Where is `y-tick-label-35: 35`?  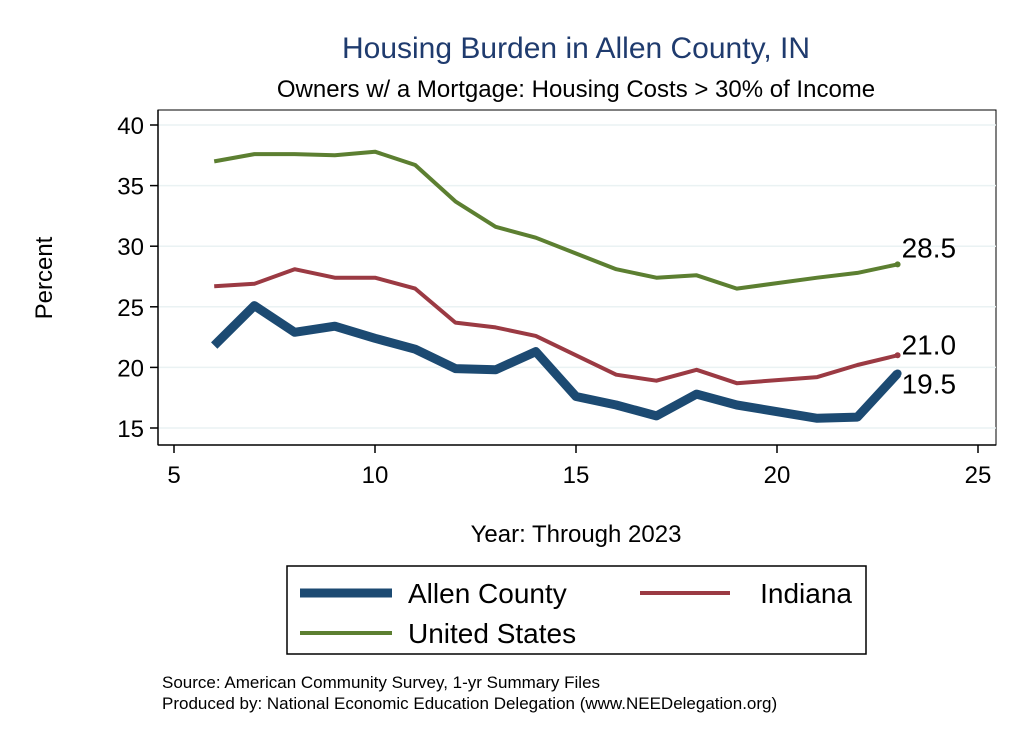 y-tick-label-35: 35 is located at coordinates (130, 187).